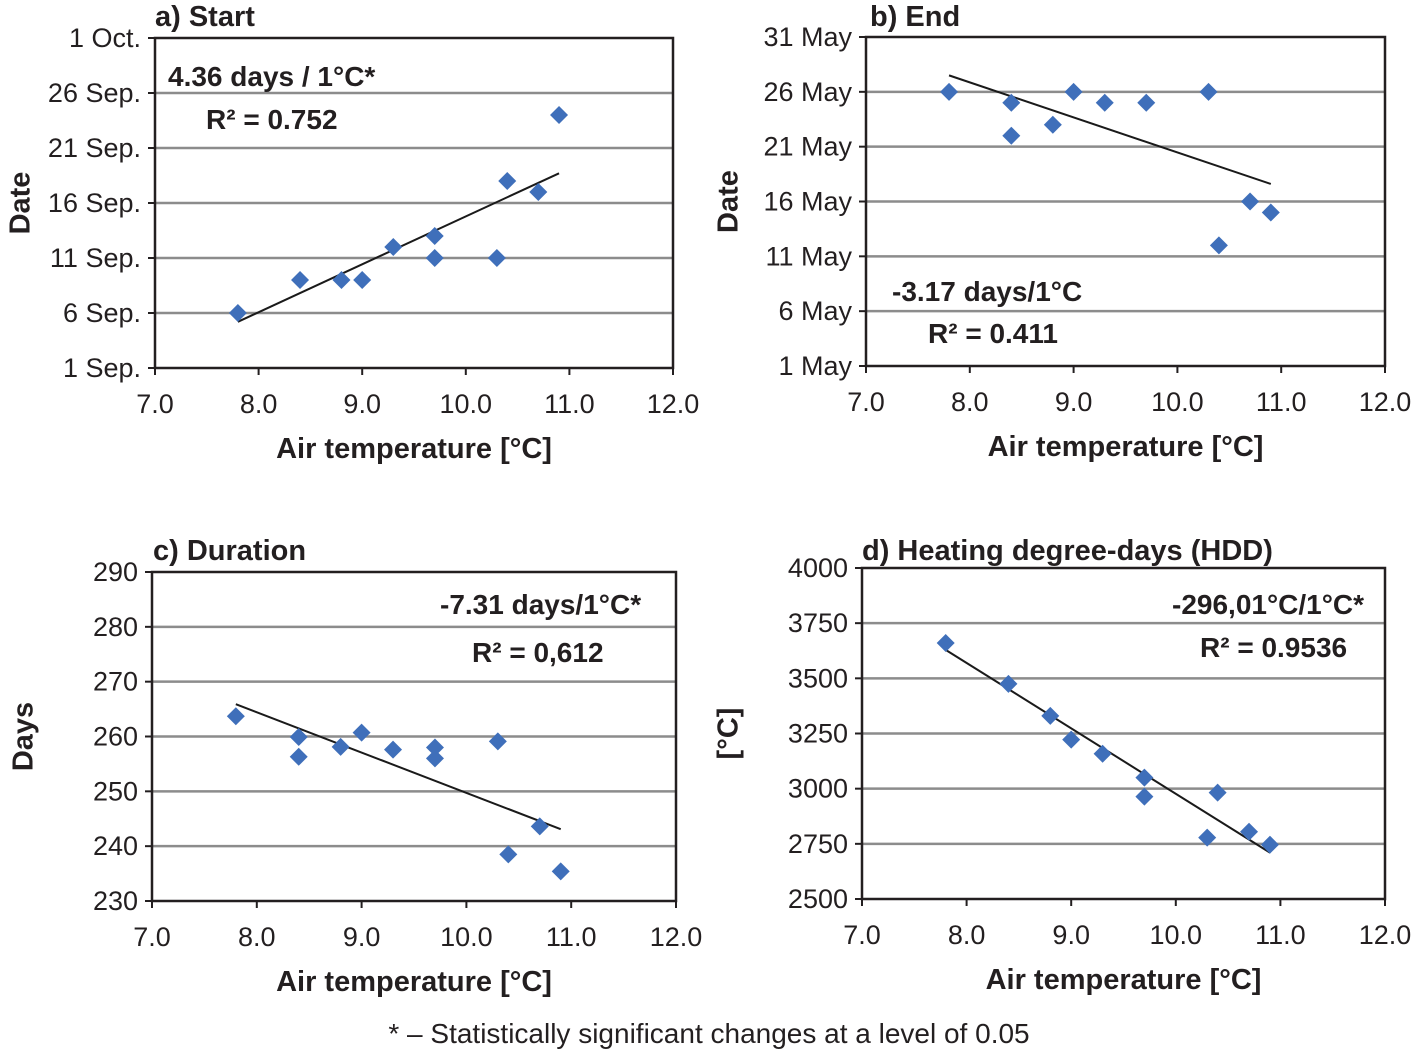 The width and height of the screenshot is (1418, 1057). Describe the element at coordinates (115, 627) in the screenshot. I see `y-tick-label: 280` at that location.